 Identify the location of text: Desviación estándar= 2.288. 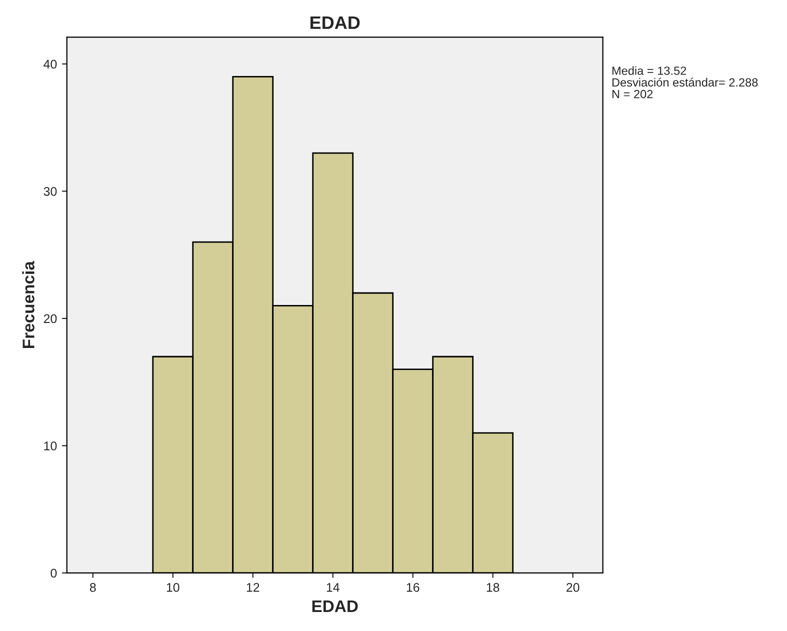
(685, 82).